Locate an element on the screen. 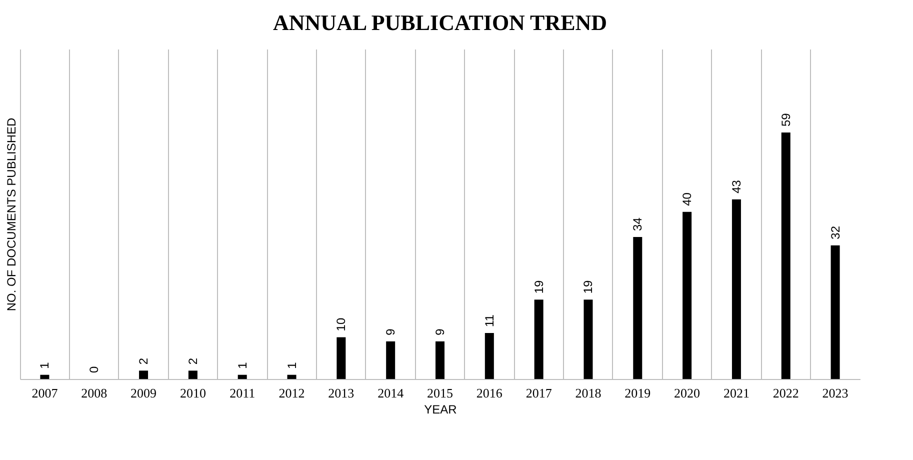 This screenshot has height=460, width=913. data-label: 34 is located at coordinates (637, 224).